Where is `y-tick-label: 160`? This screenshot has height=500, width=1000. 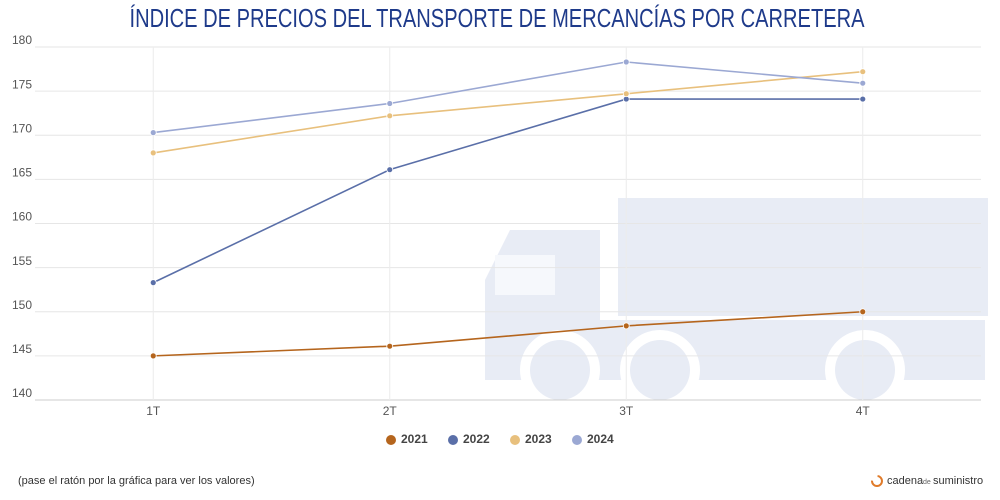
y-tick-label: 160 is located at coordinates (22, 217).